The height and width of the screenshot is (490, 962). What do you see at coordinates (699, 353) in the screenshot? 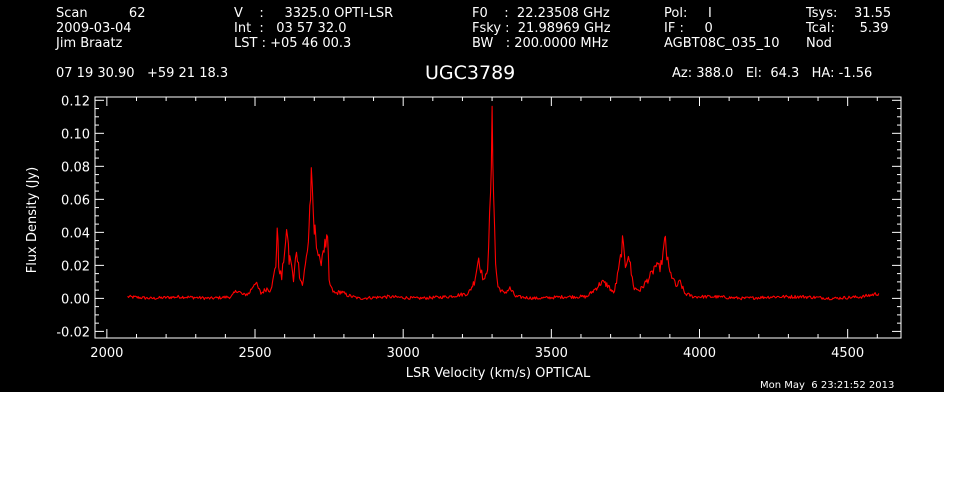
I see `x-tick-label: 4000` at bounding box center [699, 353].